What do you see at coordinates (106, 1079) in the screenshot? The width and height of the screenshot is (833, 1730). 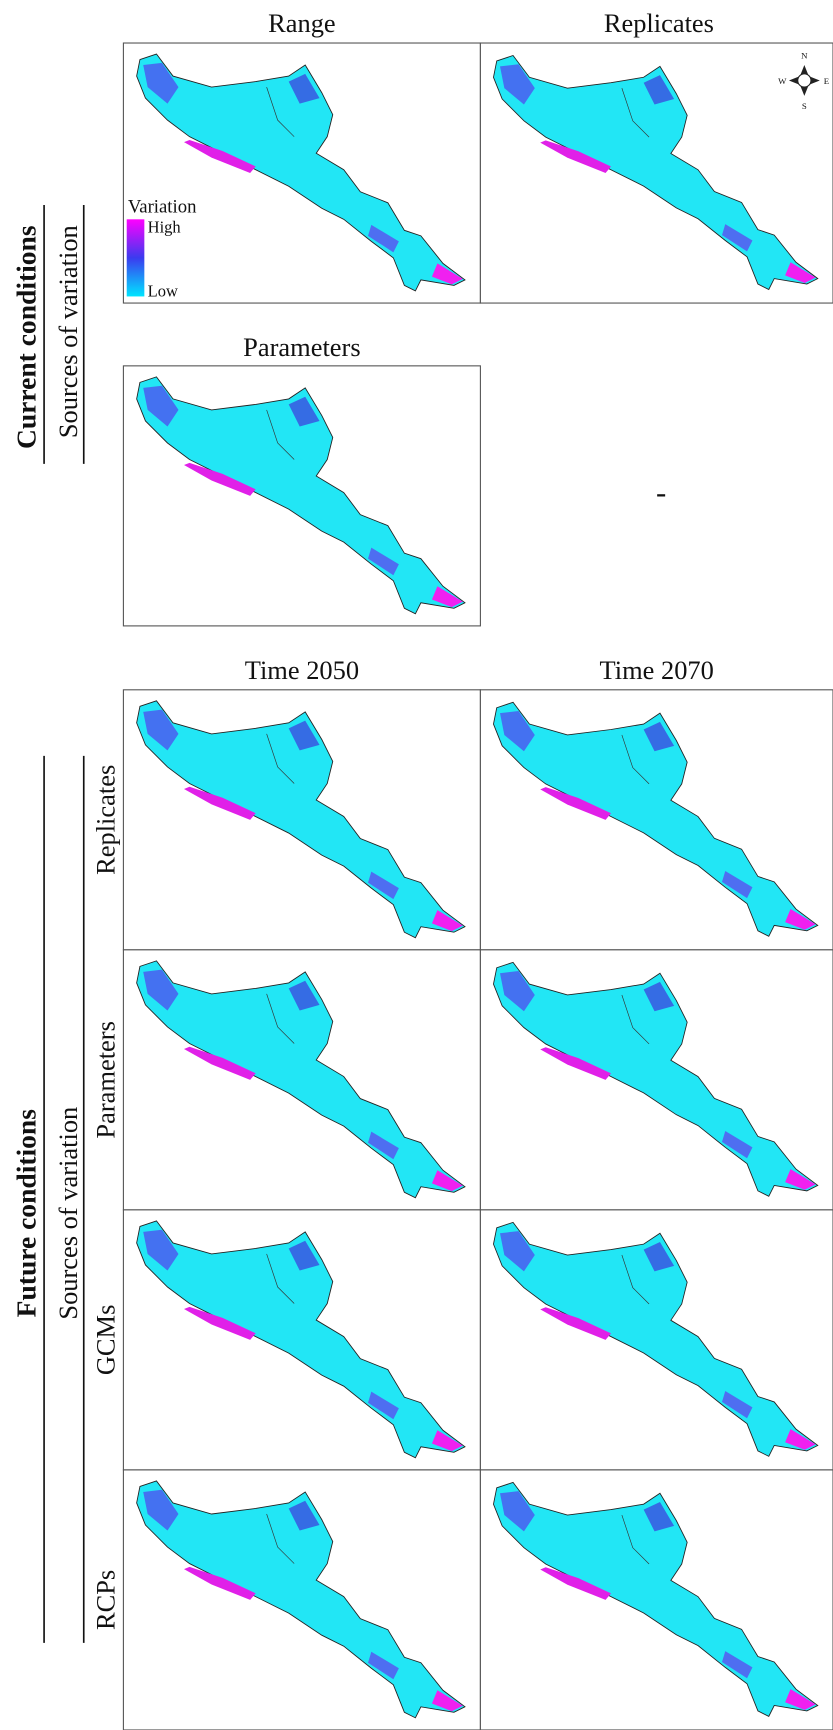 I see `row-label: Parameters` at bounding box center [106, 1079].